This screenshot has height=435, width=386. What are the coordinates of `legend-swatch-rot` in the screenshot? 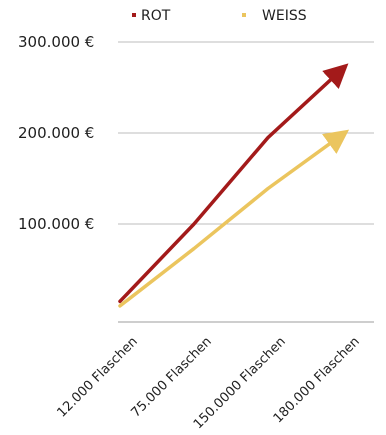 It's located at (134, 15).